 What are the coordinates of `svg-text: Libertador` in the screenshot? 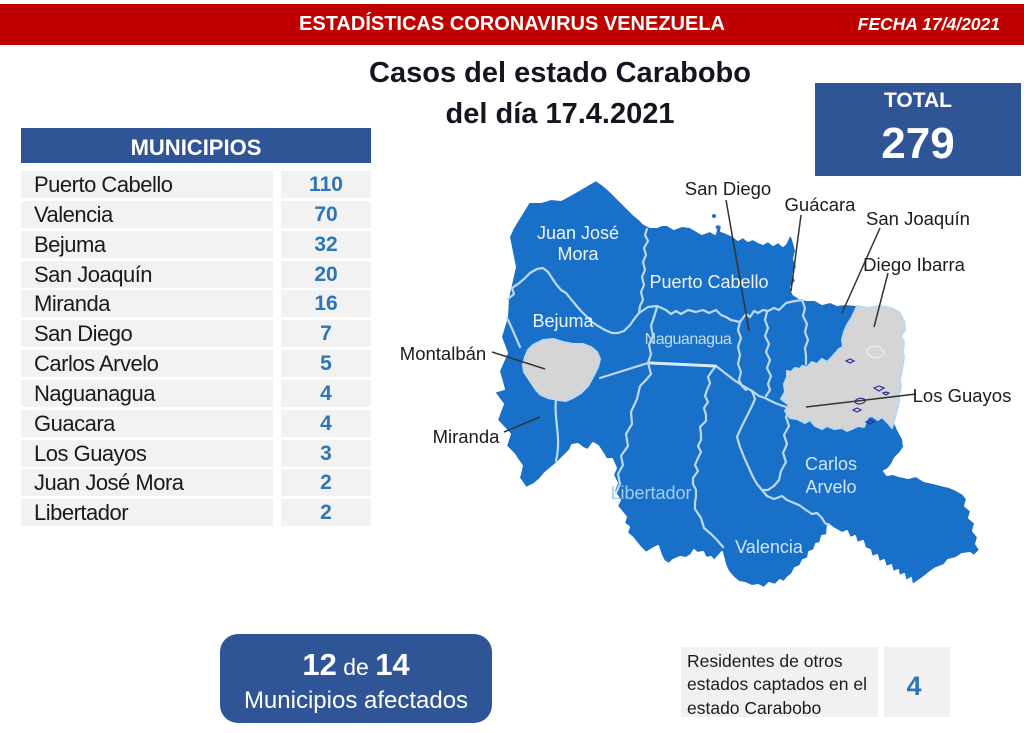 It's located at (650, 493).